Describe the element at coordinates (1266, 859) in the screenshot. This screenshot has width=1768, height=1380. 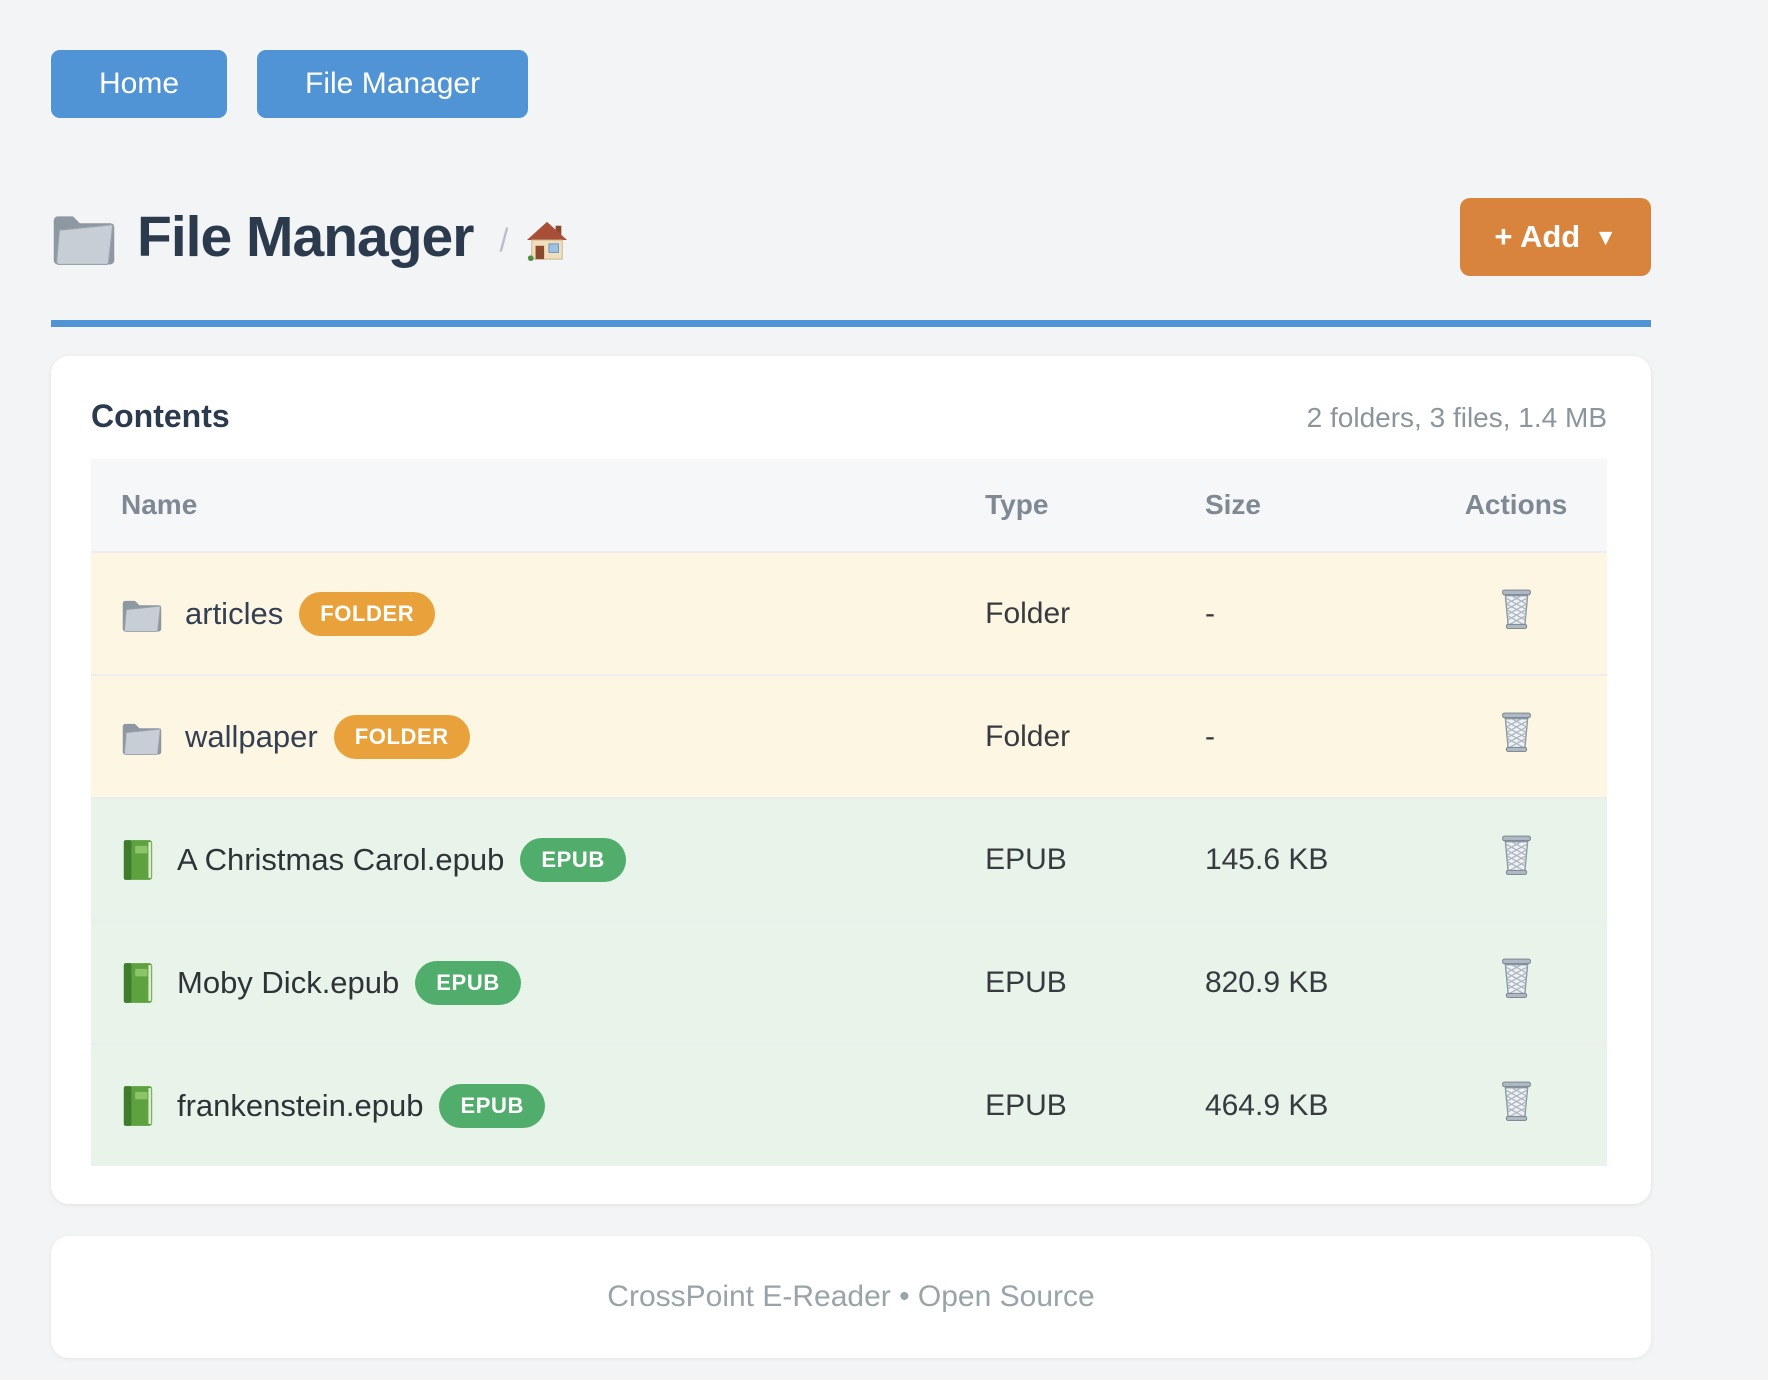
I see `size-cell: 145.6 KB` at that location.